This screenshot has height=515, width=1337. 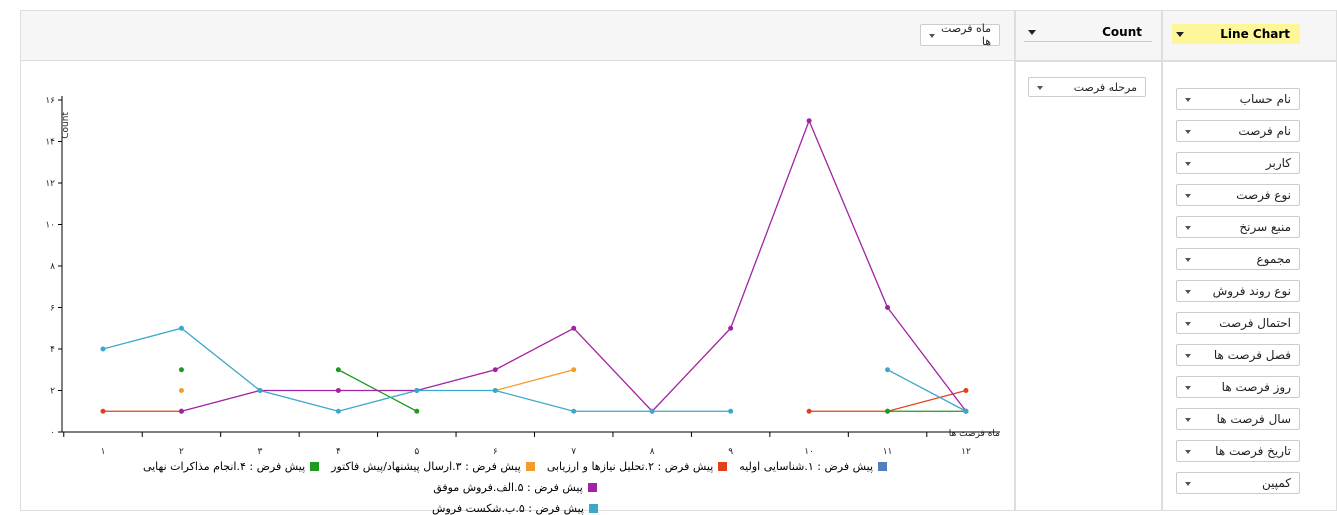 What do you see at coordinates (181, 452) in the screenshot?
I see `x-tick-label: ۲` at bounding box center [181, 452].